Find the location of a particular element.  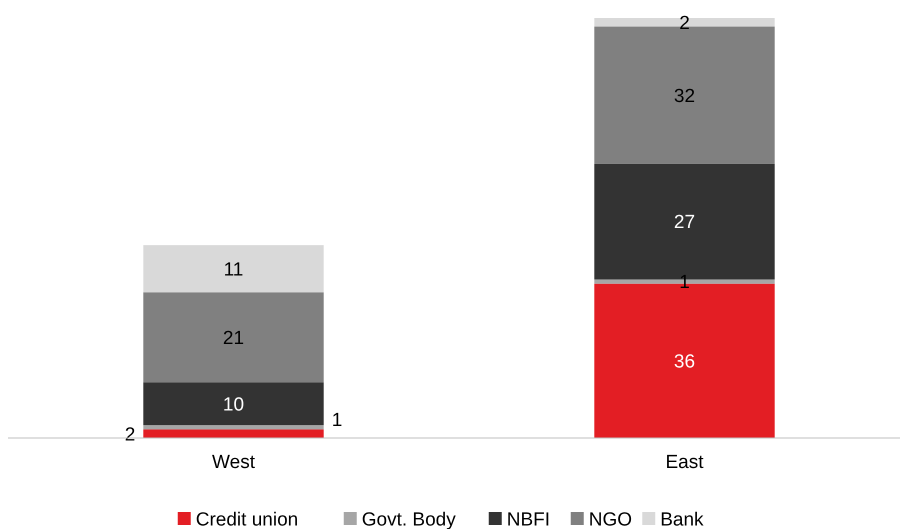

legend-label: NBFI is located at coordinates (528, 519).